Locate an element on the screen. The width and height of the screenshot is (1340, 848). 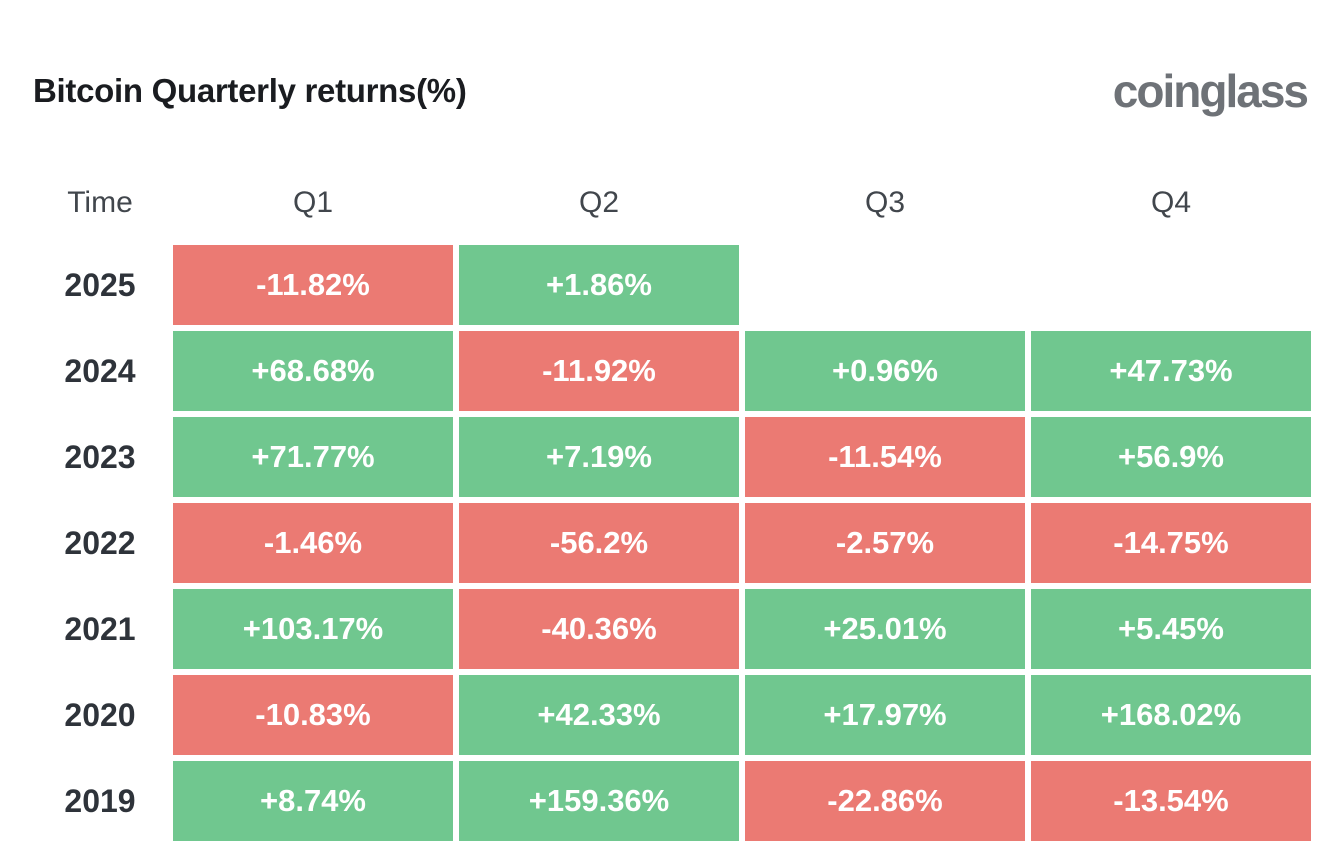
table-row-2024: 2024 +68.68% -11.92% +0.96% +47.73% is located at coordinates (672, 371).